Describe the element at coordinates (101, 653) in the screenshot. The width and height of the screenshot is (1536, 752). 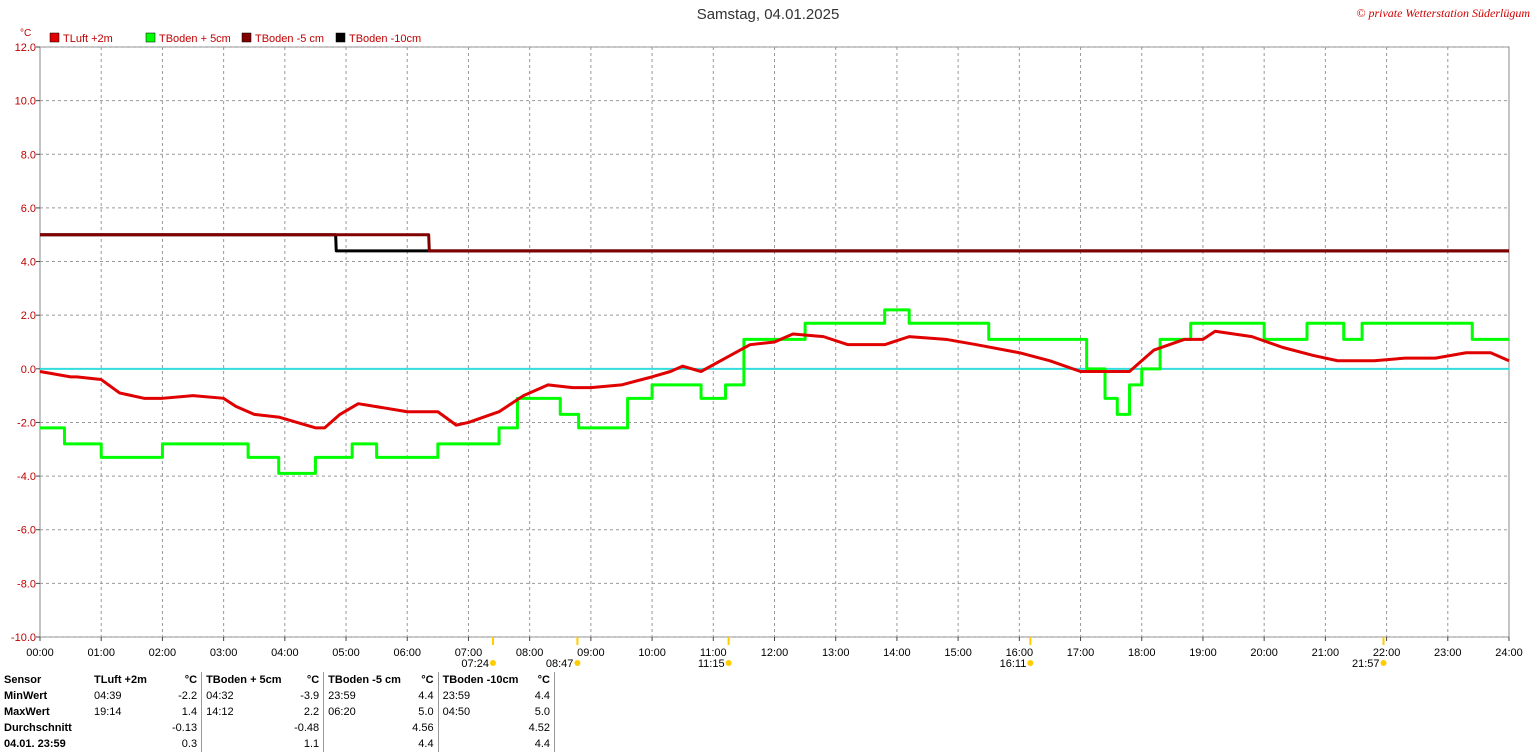
I see `x-tick-label: 01:00` at that location.